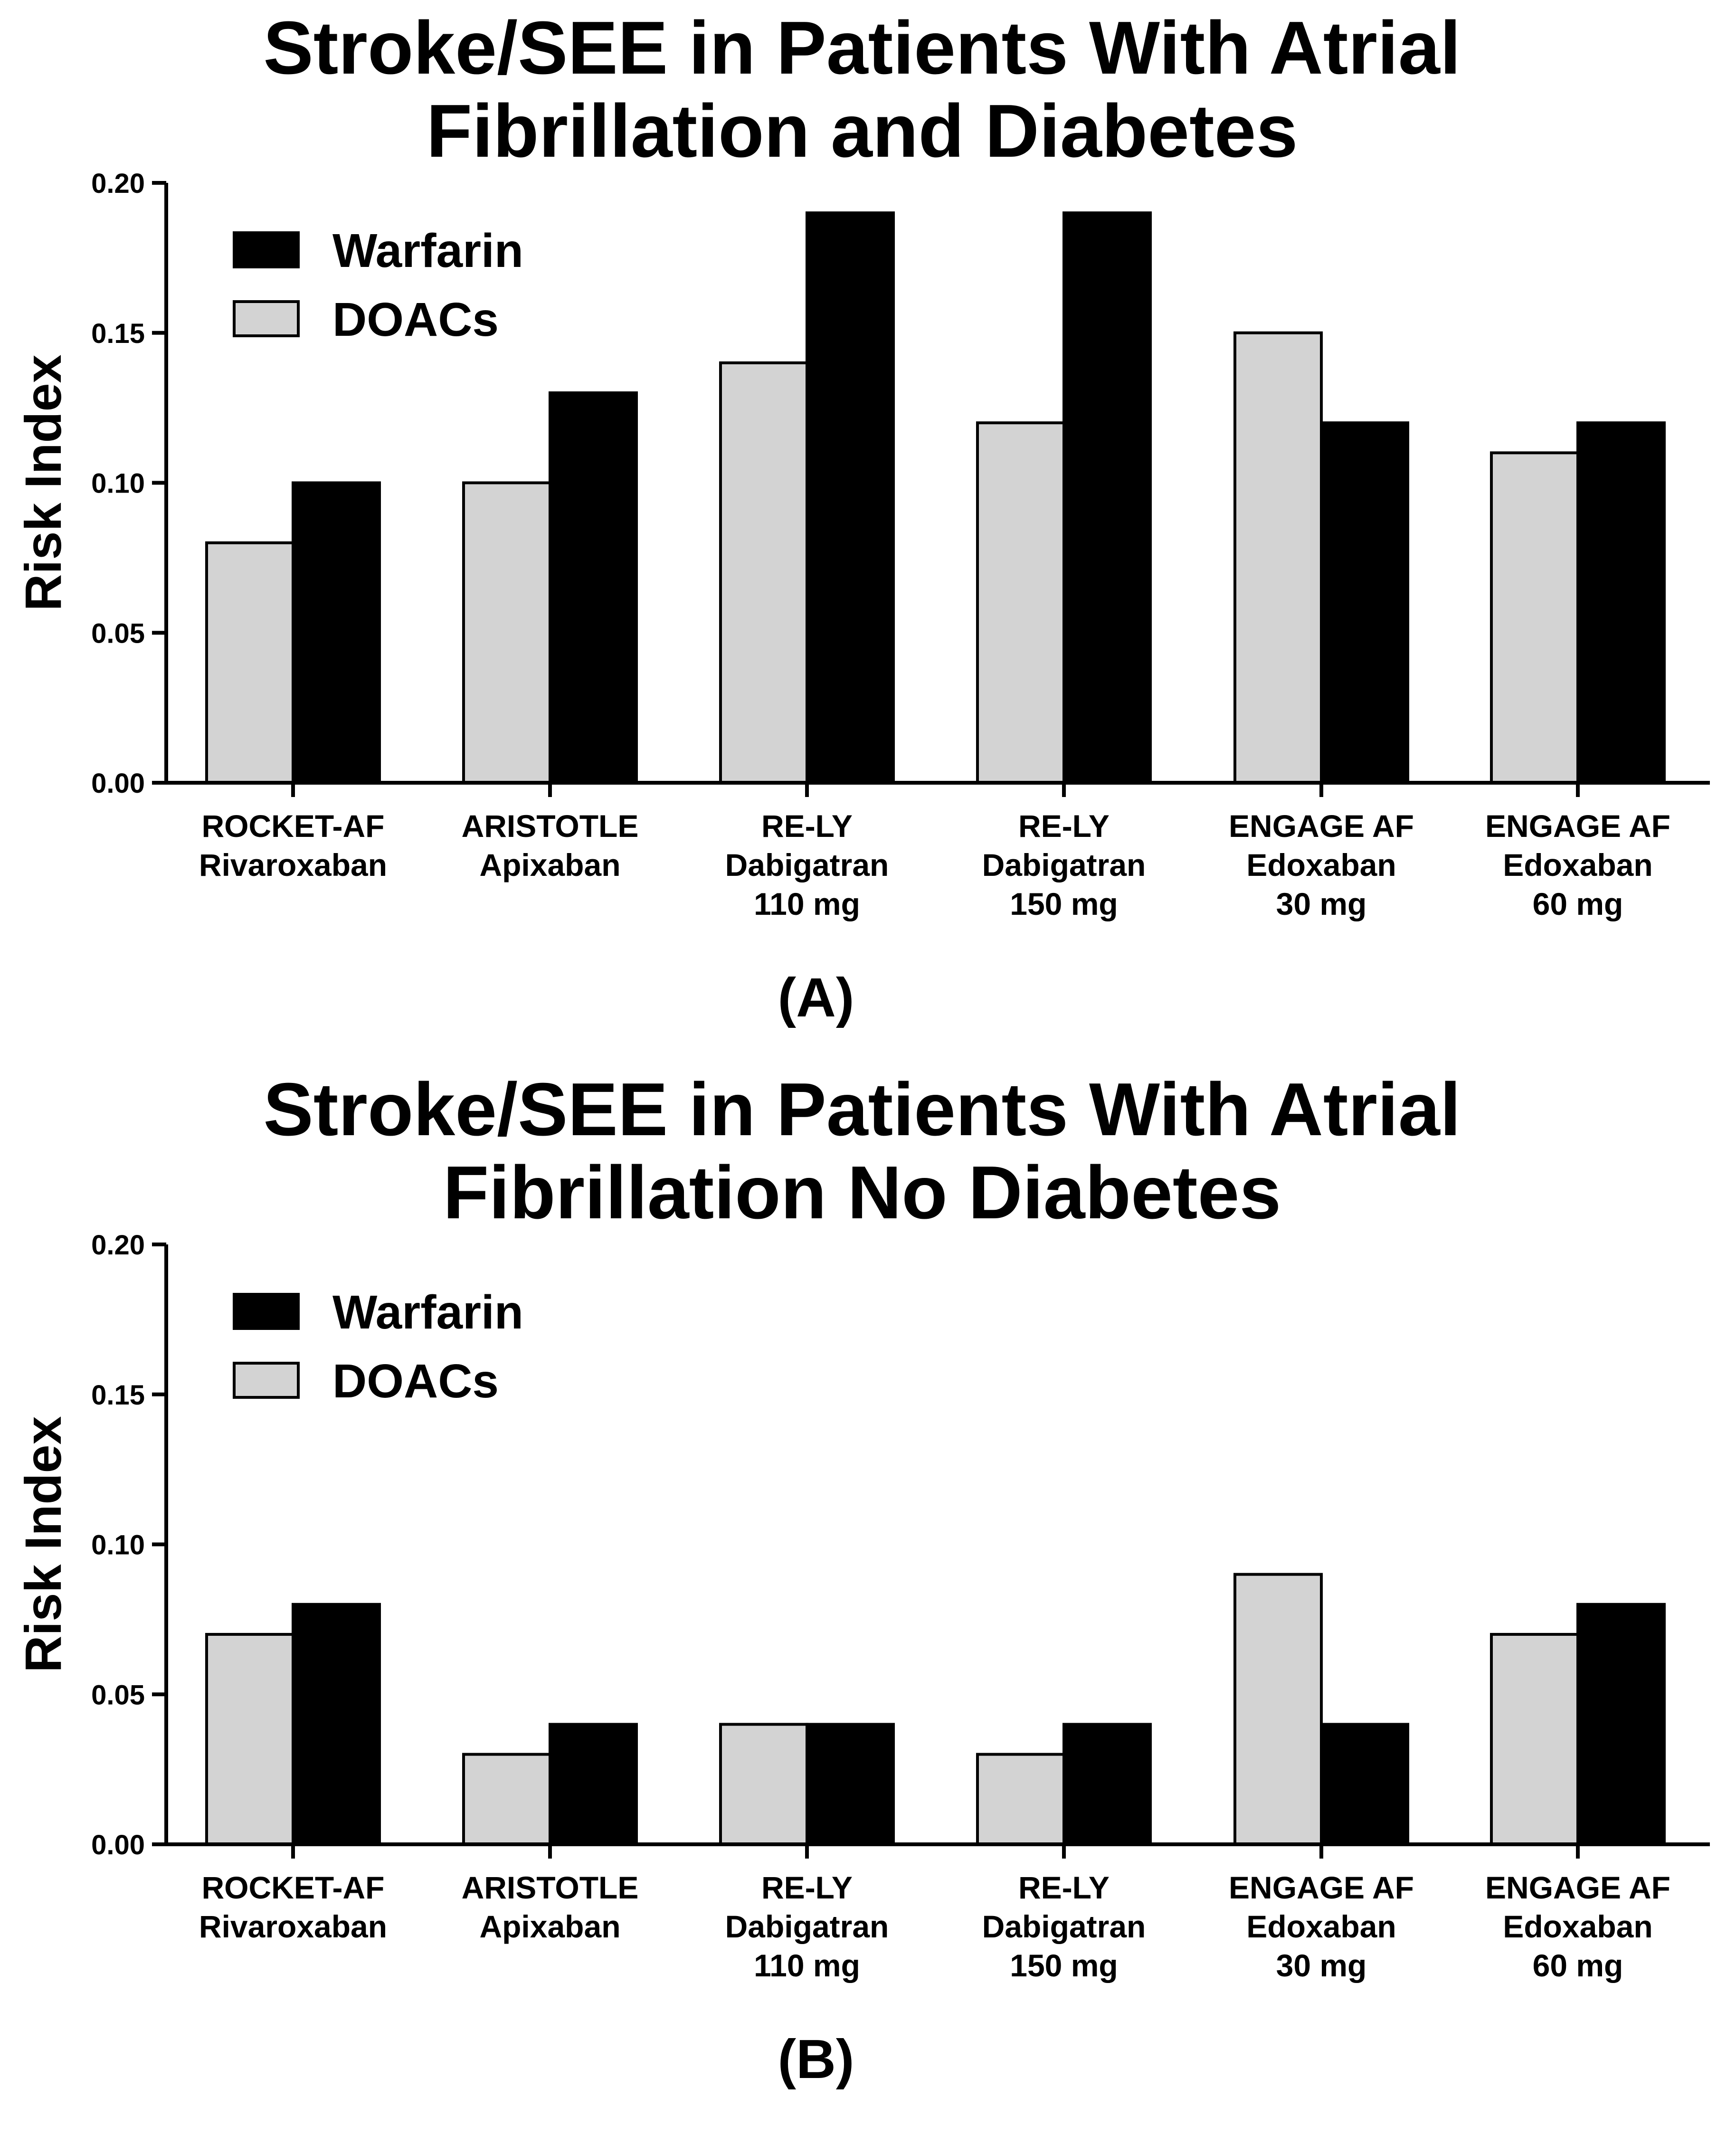 The image size is (1736, 2135). I want to click on chart-title-line: Fibrillation No Diabetes, so click(862, 1192).